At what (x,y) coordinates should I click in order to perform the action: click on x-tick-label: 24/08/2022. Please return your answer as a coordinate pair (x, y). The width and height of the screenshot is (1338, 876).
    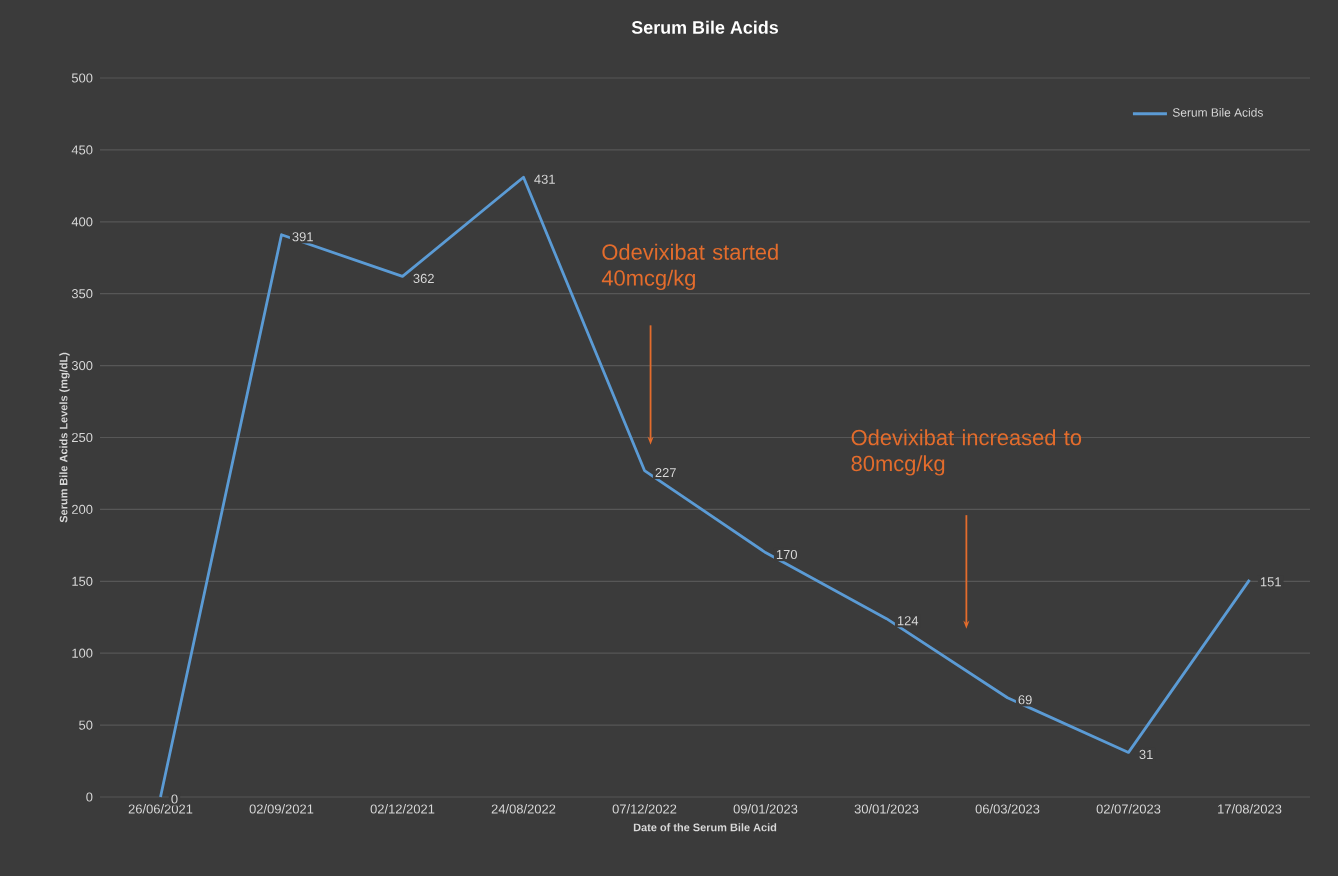
    Looking at the image, I should click on (523, 809).